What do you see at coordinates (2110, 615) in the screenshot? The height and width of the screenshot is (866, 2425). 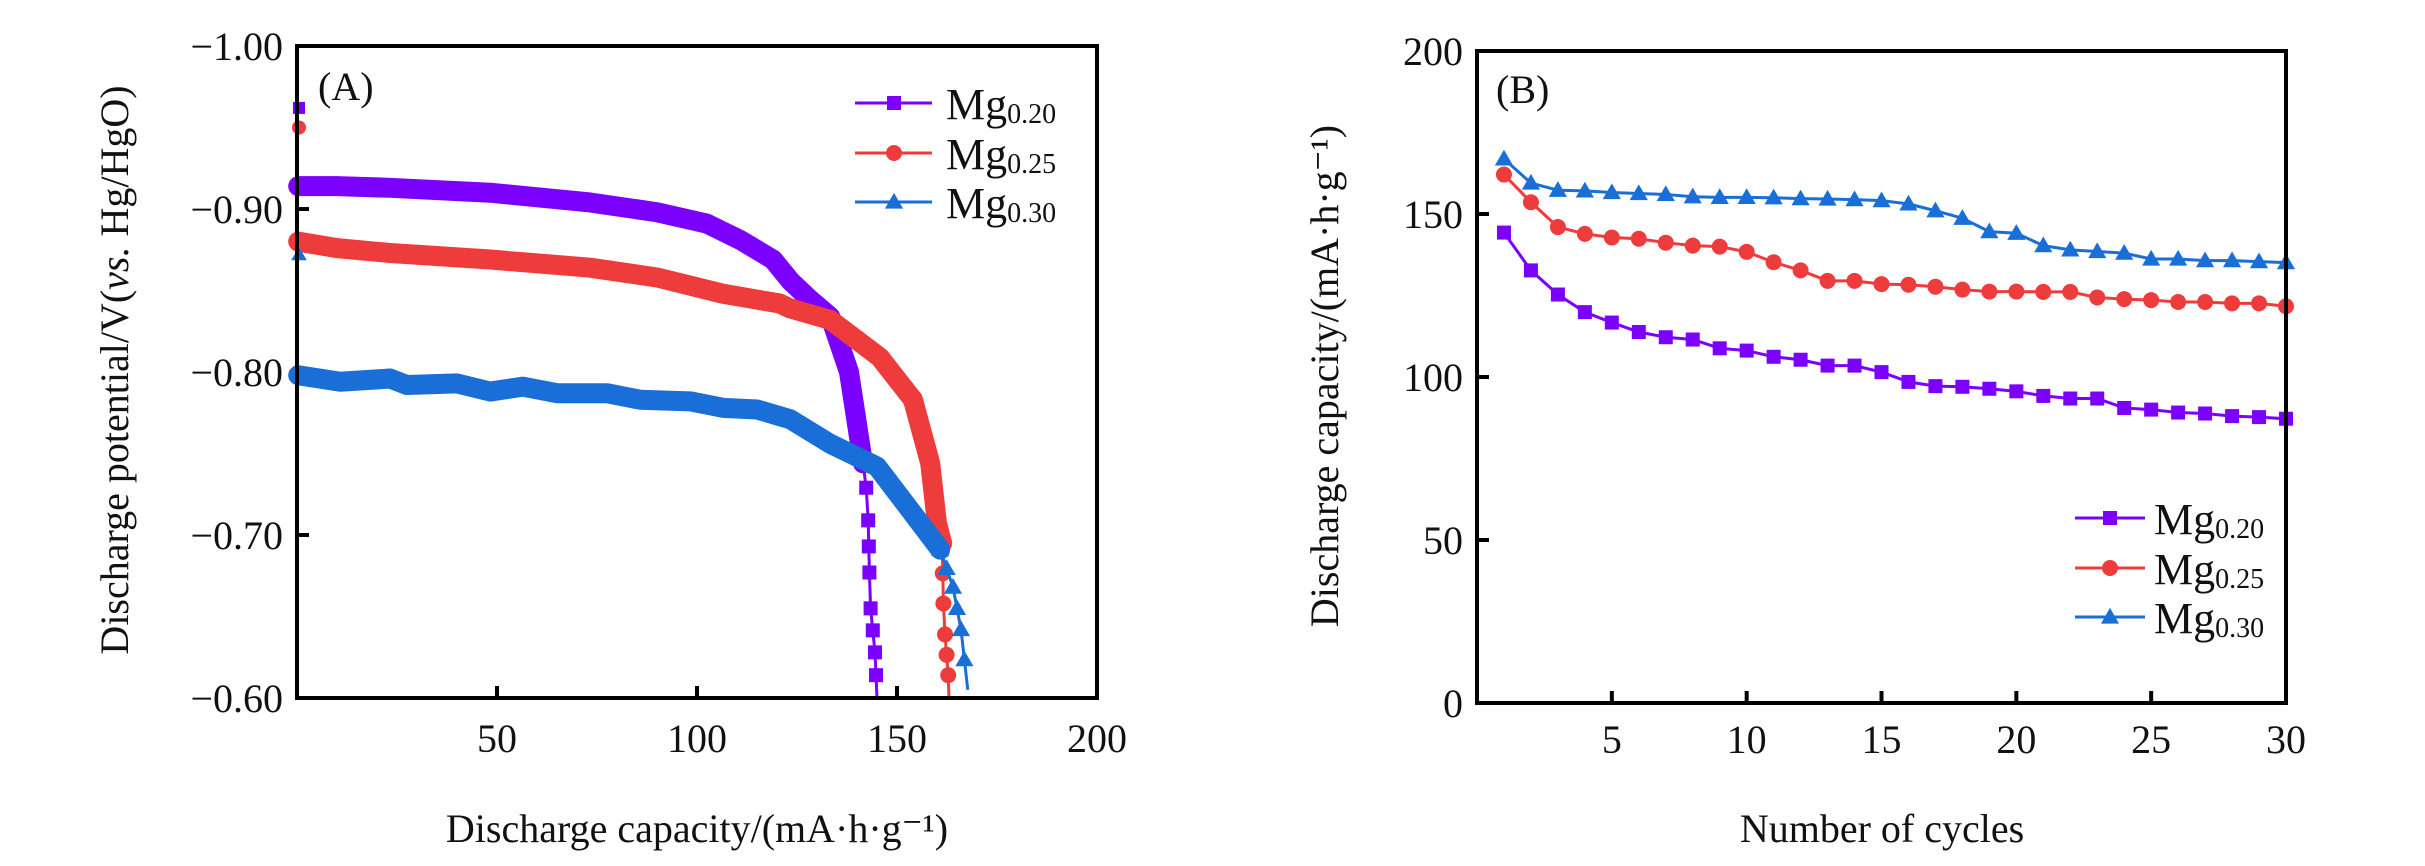 I see `triangle-marker-icon` at bounding box center [2110, 615].